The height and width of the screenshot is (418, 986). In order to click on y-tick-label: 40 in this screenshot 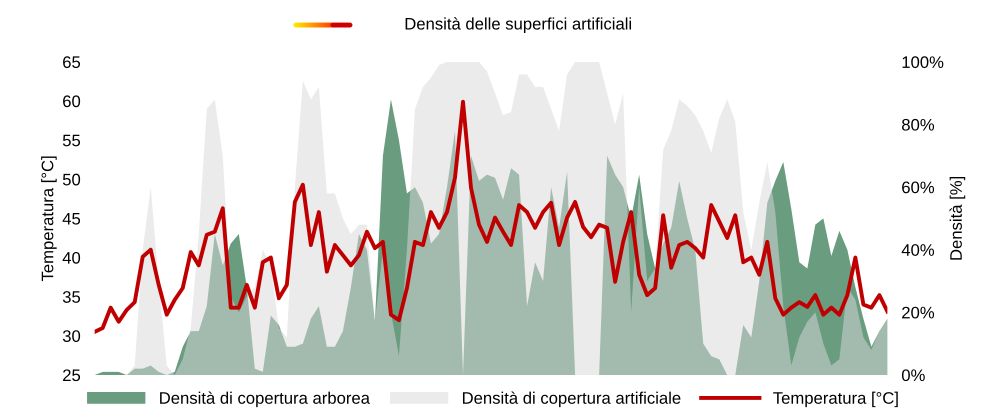, I will do `click(71, 258)`.